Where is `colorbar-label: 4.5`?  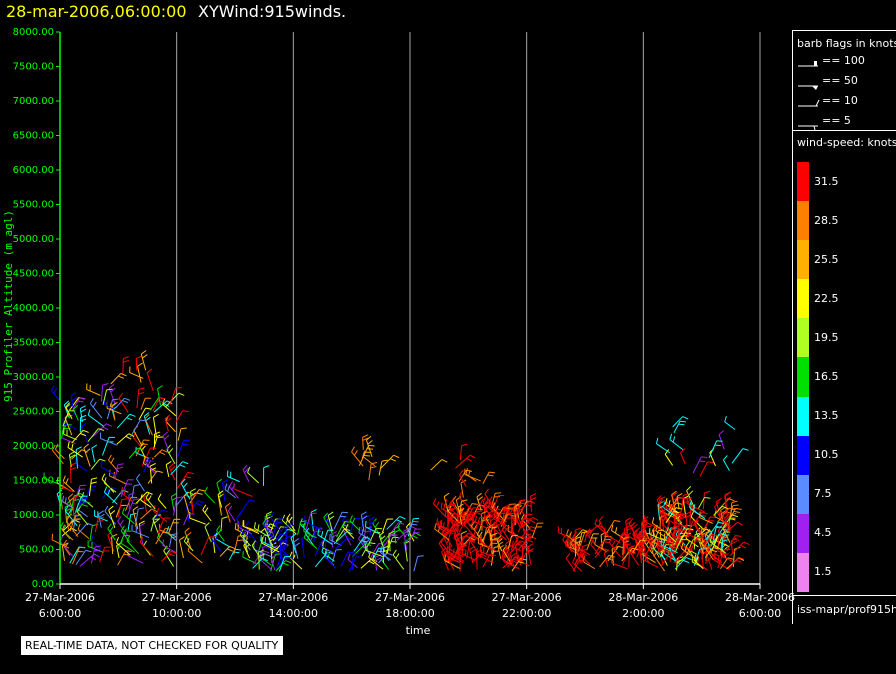 colorbar-label: 4.5 is located at coordinates (823, 533).